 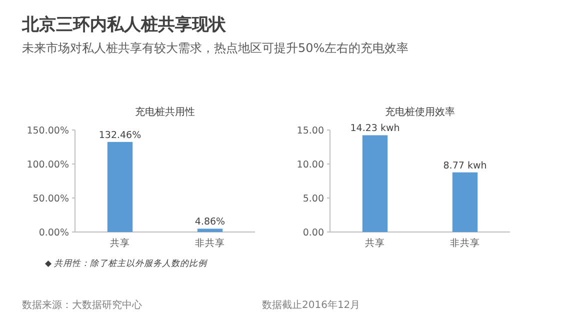 What do you see at coordinates (313, 233) in the screenshot?
I see `y-tick-label: 0.00` at bounding box center [313, 233].